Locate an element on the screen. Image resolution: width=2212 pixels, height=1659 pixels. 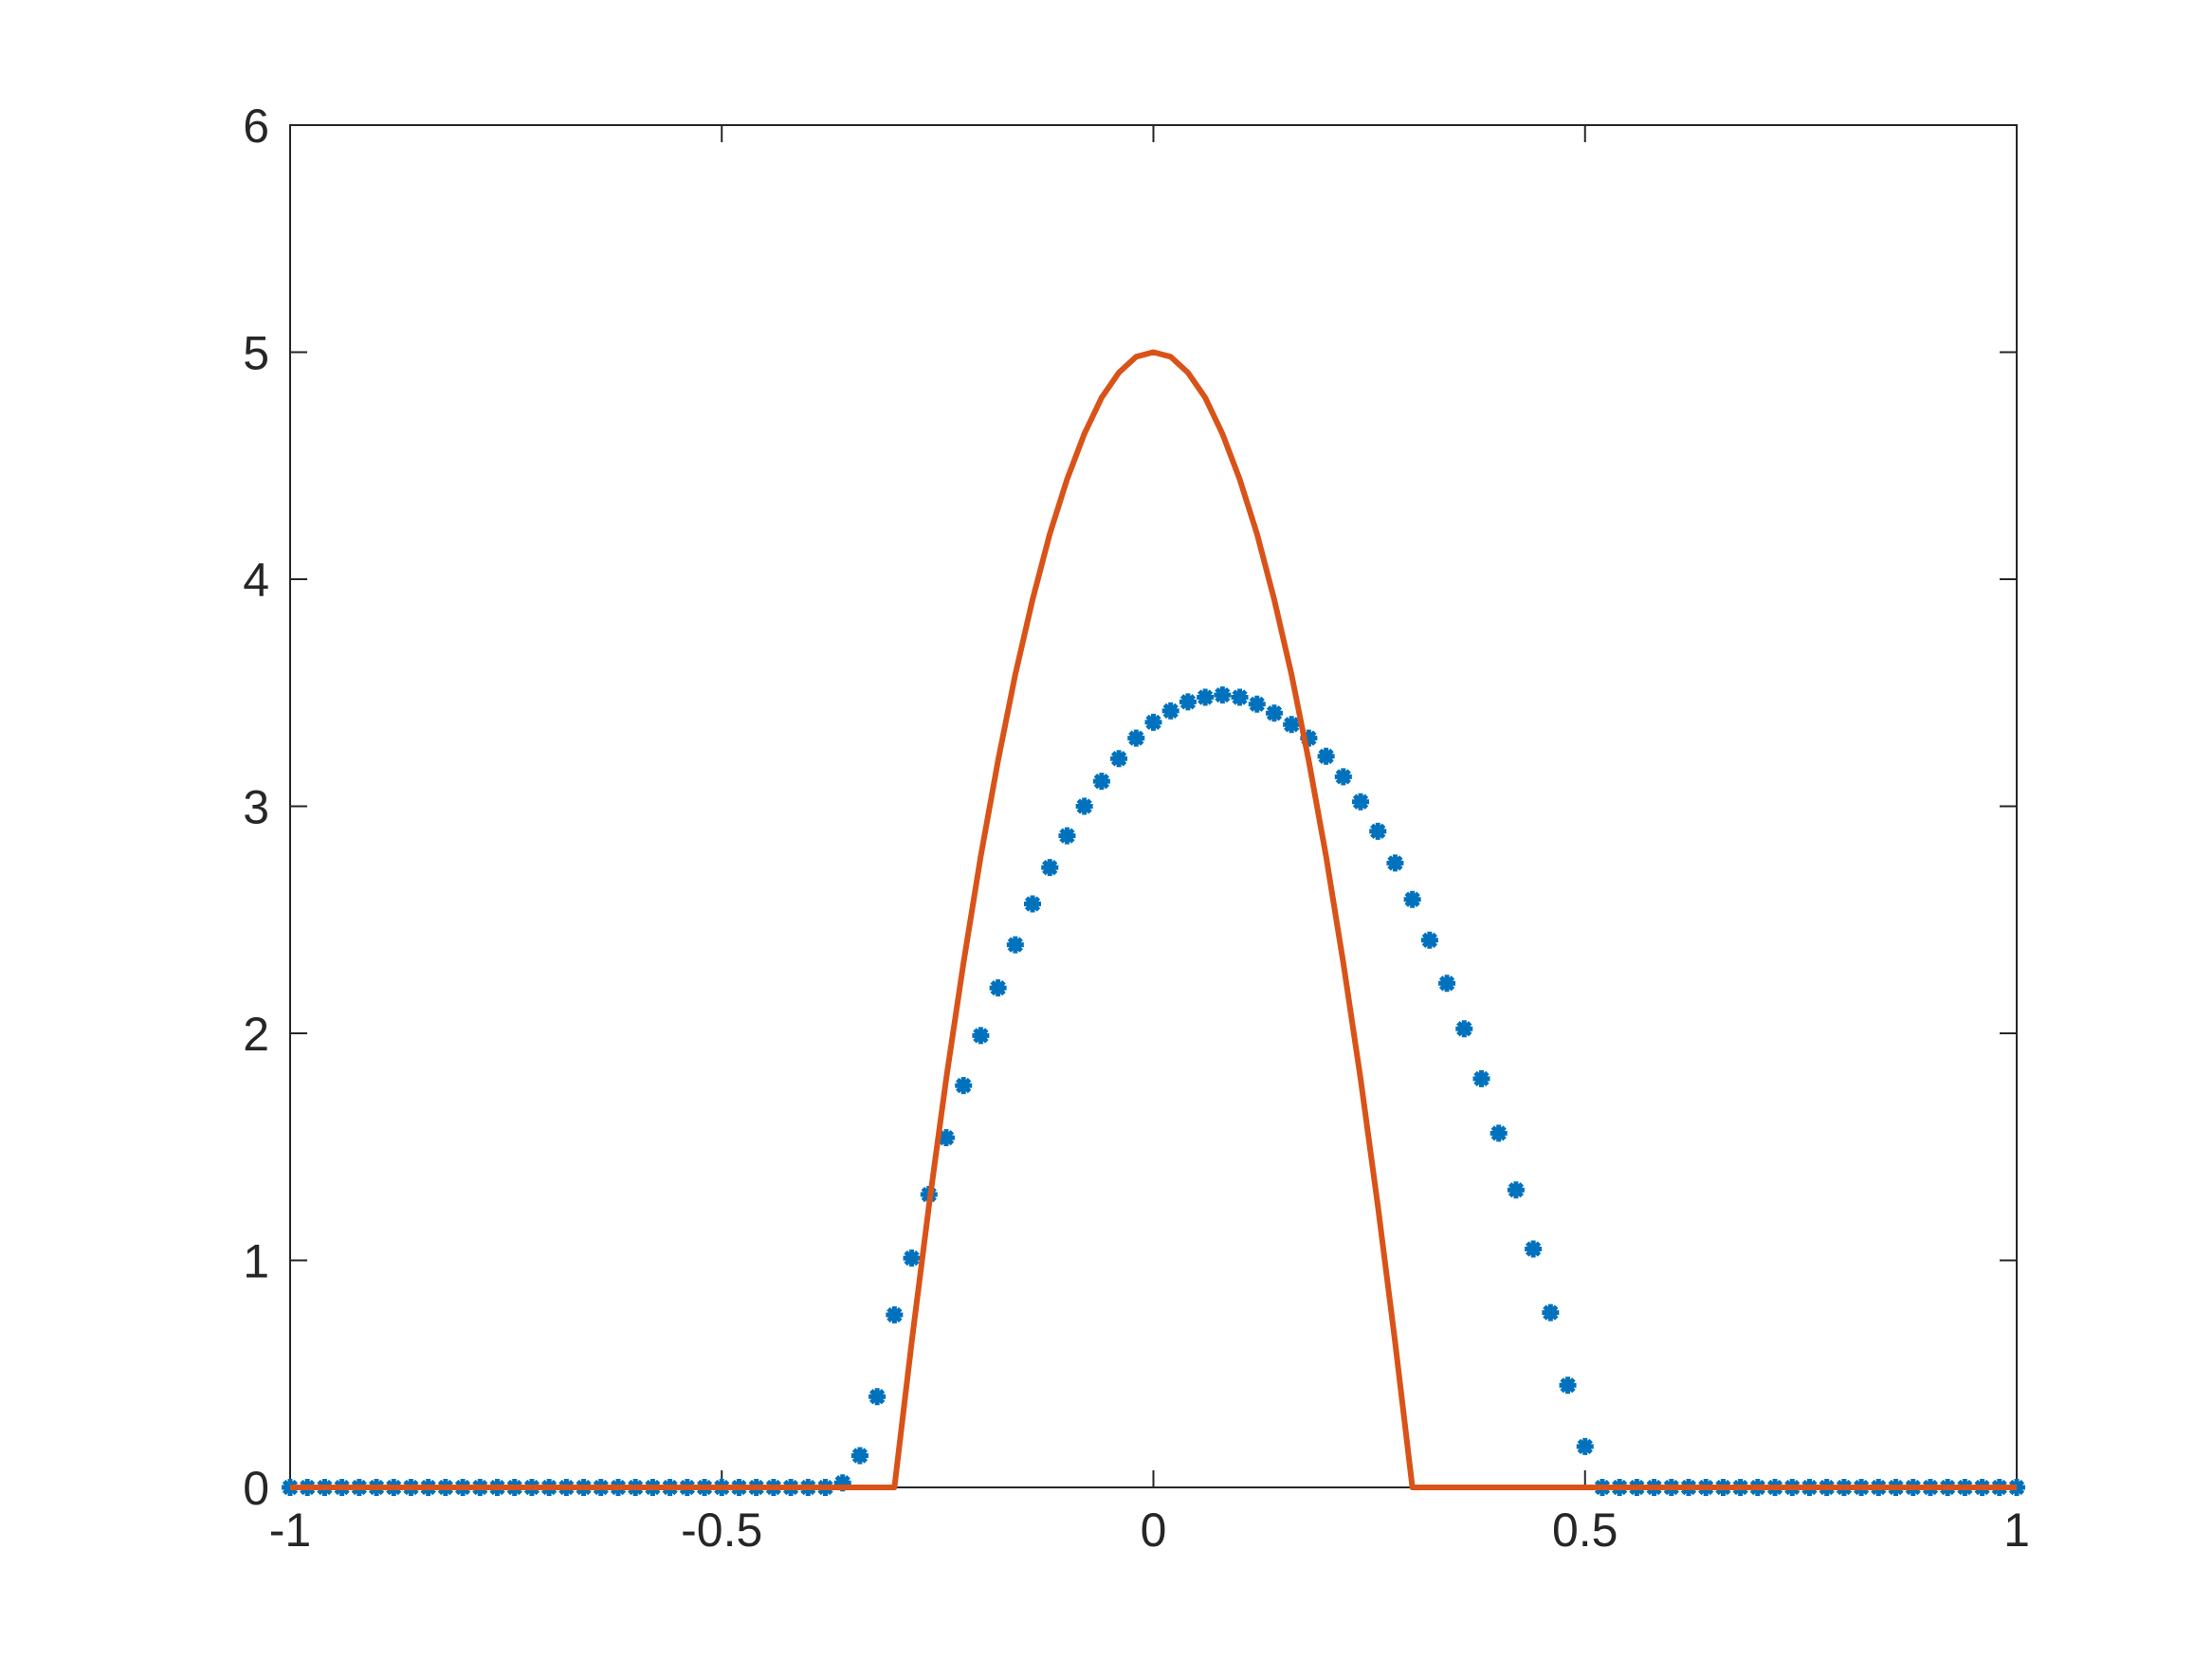
x-tick-label: -0.5 is located at coordinates (721, 1530).